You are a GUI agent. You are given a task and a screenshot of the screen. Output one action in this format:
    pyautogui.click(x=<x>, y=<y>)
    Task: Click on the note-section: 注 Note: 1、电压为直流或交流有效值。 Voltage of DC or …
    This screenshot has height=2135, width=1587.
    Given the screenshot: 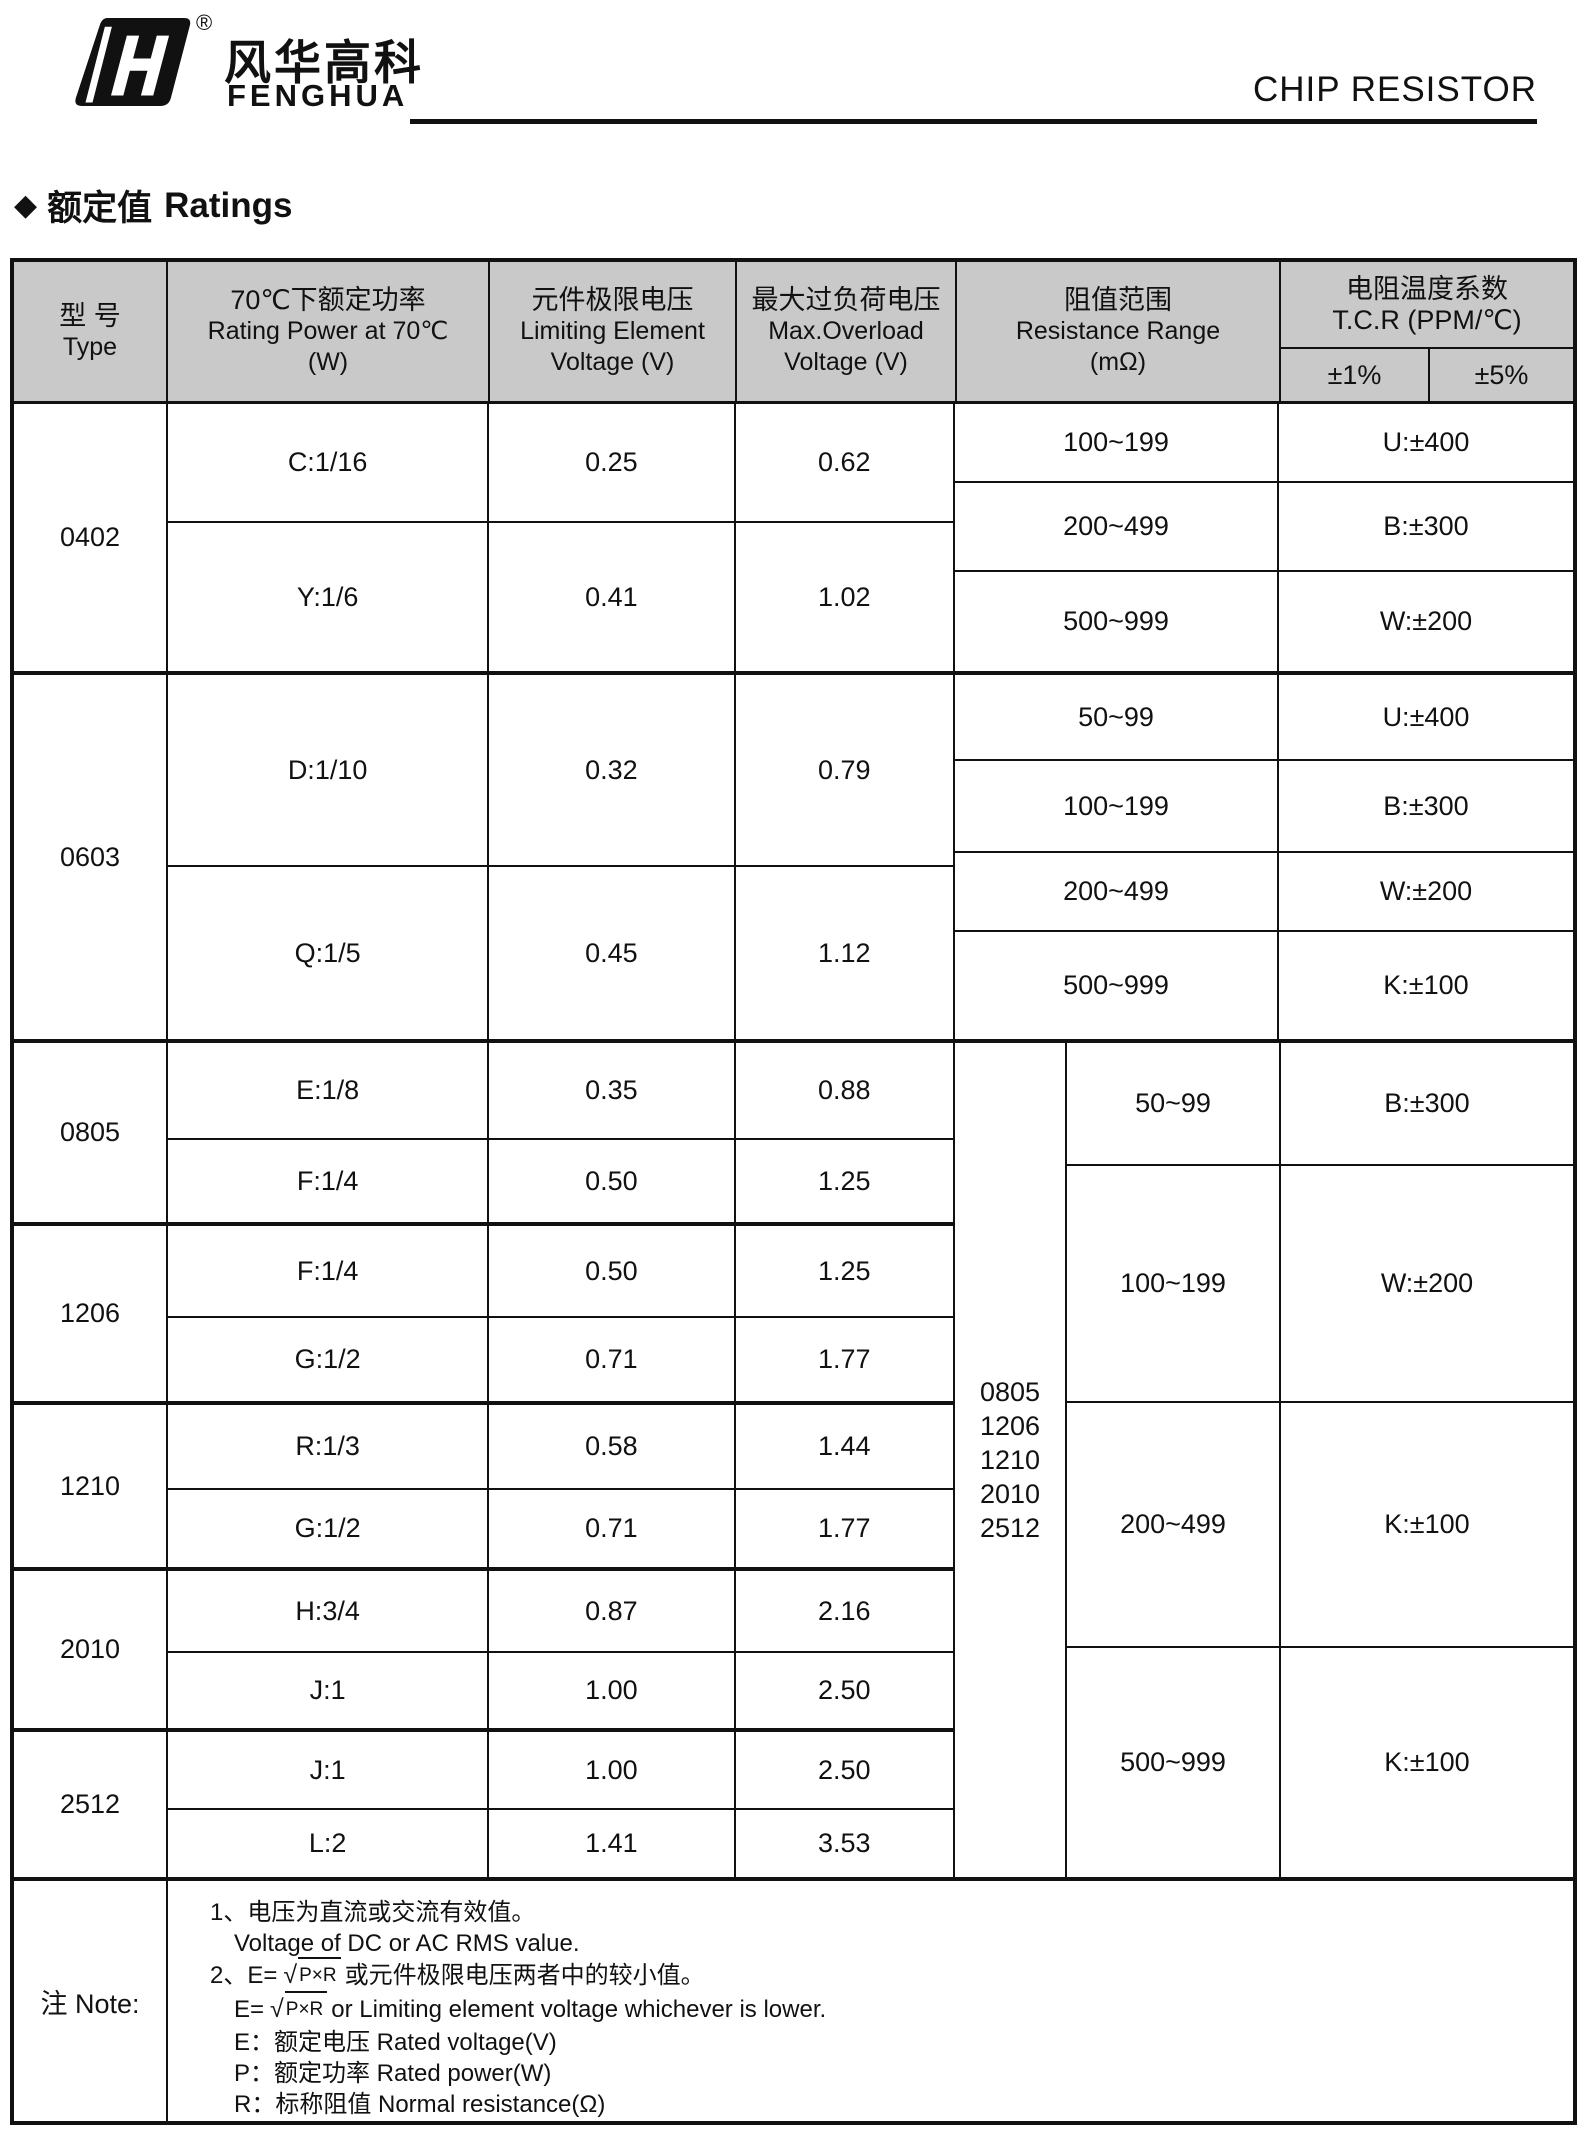 What is the action you would take?
    pyautogui.click(x=793, y=1999)
    